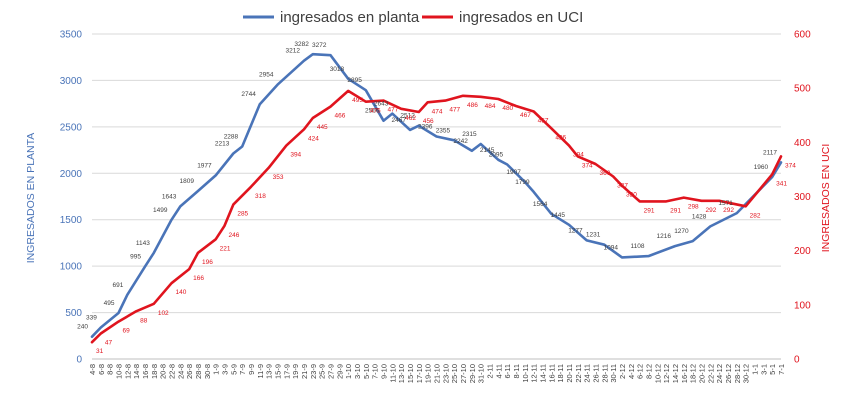 The image size is (850, 407). I want to click on x-tick-label: 12-8, so click(127, 371).